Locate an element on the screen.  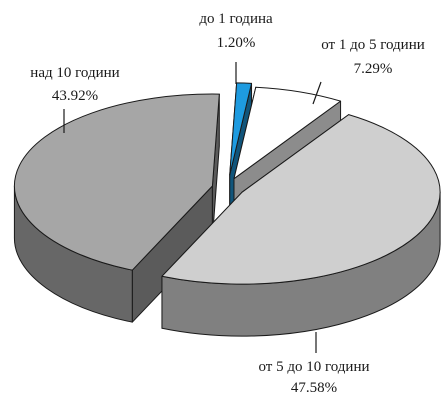
slice-value-1-to-5-years: 7.29% is located at coordinates (373, 69).